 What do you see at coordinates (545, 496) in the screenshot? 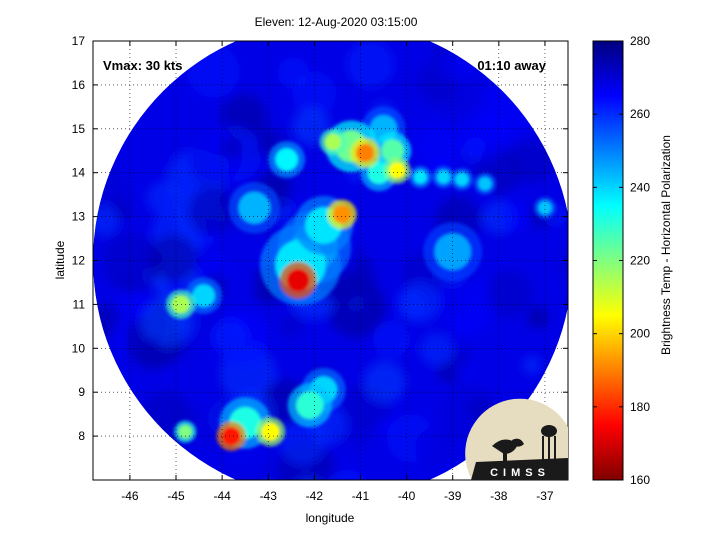
I see `x-tick-label: -37` at bounding box center [545, 496].